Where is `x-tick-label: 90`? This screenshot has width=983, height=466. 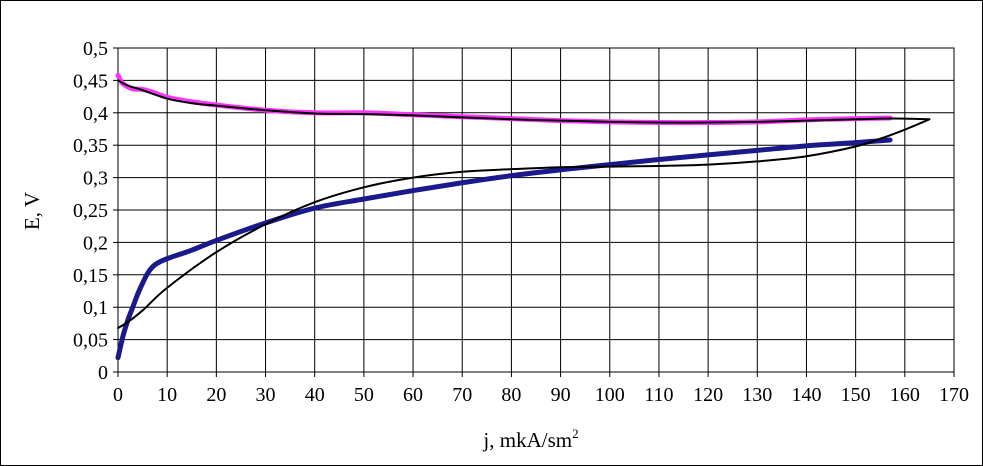
x-tick-label: 90 is located at coordinates (561, 395).